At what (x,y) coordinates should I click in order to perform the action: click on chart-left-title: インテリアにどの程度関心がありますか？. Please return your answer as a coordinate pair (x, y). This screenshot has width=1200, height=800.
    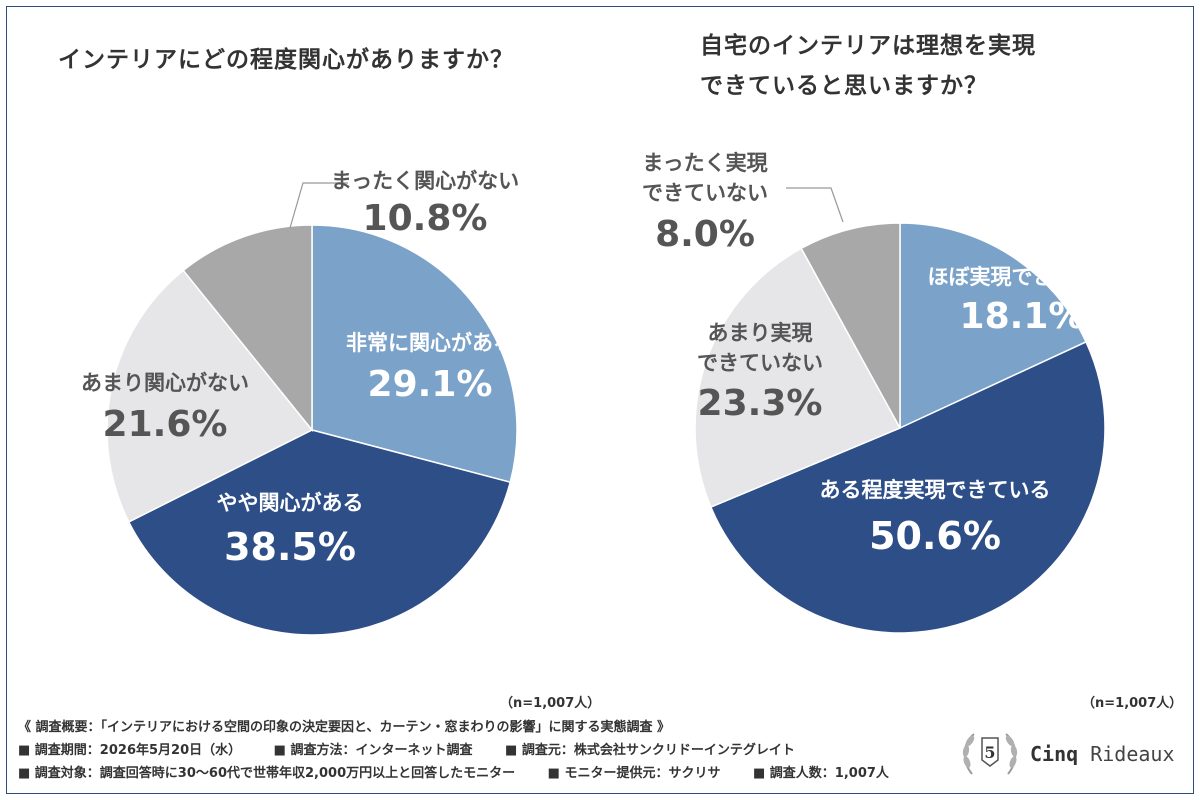
    Looking at the image, I should click on (286, 60).